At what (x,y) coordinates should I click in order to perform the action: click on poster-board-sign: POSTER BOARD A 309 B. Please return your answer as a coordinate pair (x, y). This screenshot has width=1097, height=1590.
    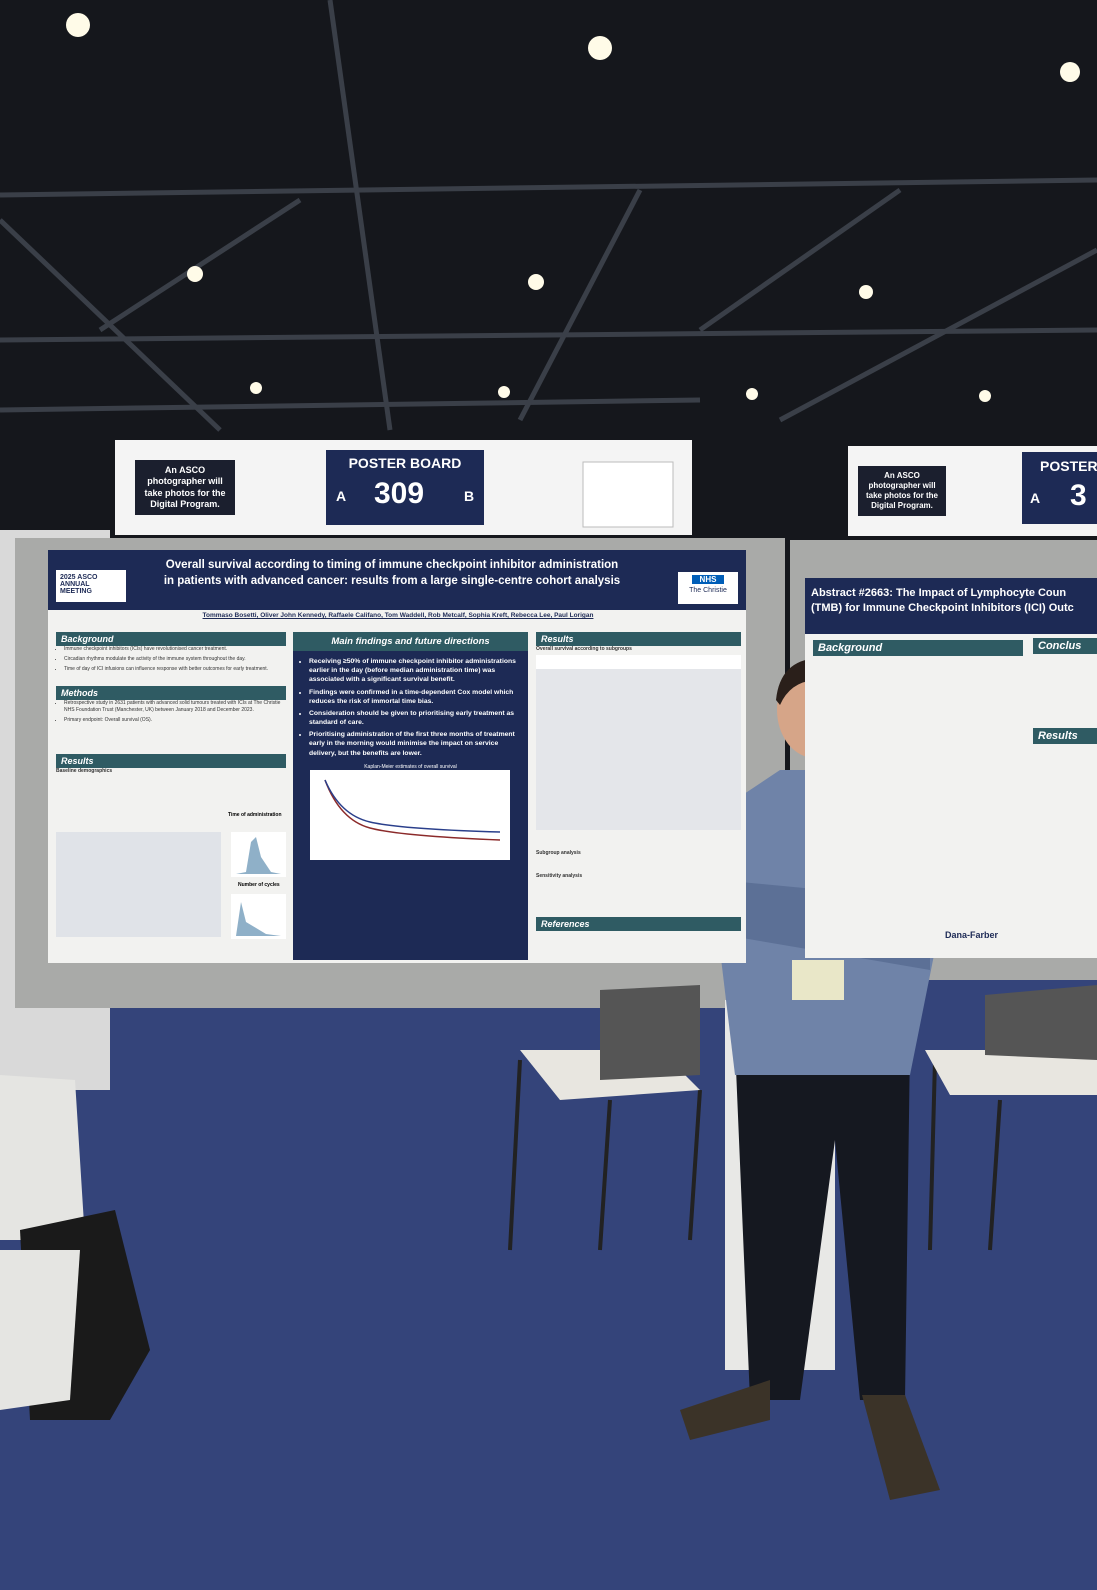
    Looking at the image, I should click on (405, 487).